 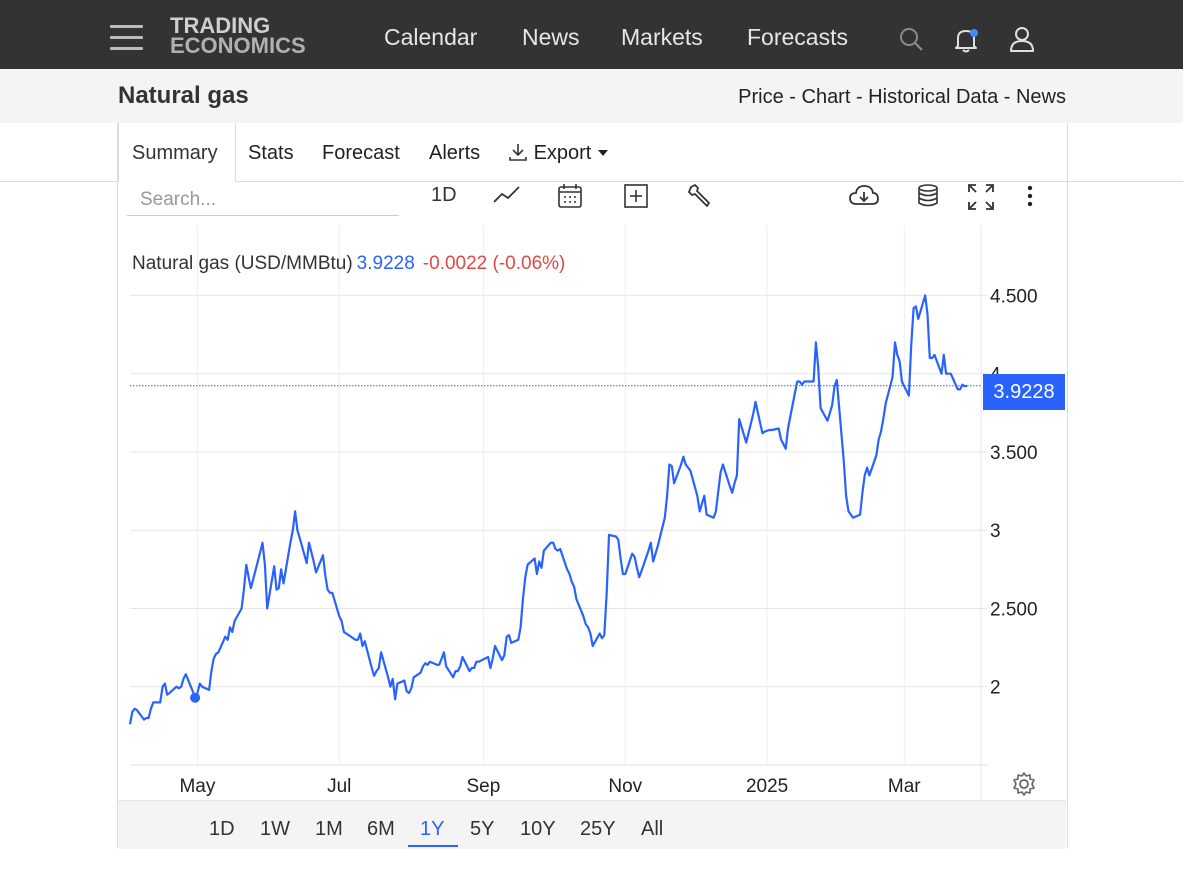 I want to click on x-tick-label: Jul, so click(x=339, y=786).